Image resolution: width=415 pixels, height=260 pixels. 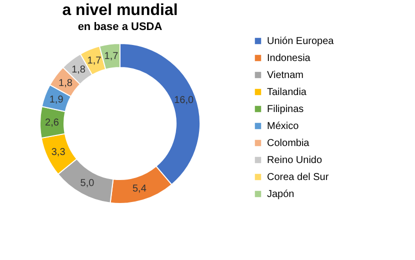 What do you see at coordinates (298, 177) in the screenshot?
I see `legend-label: Corea del Sur` at bounding box center [298, 177].